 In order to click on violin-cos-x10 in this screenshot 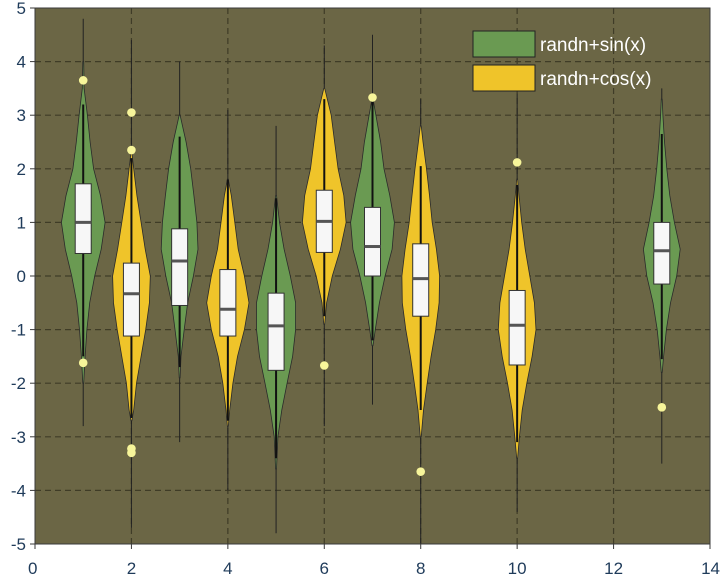, I will do `click(517, 302)`.